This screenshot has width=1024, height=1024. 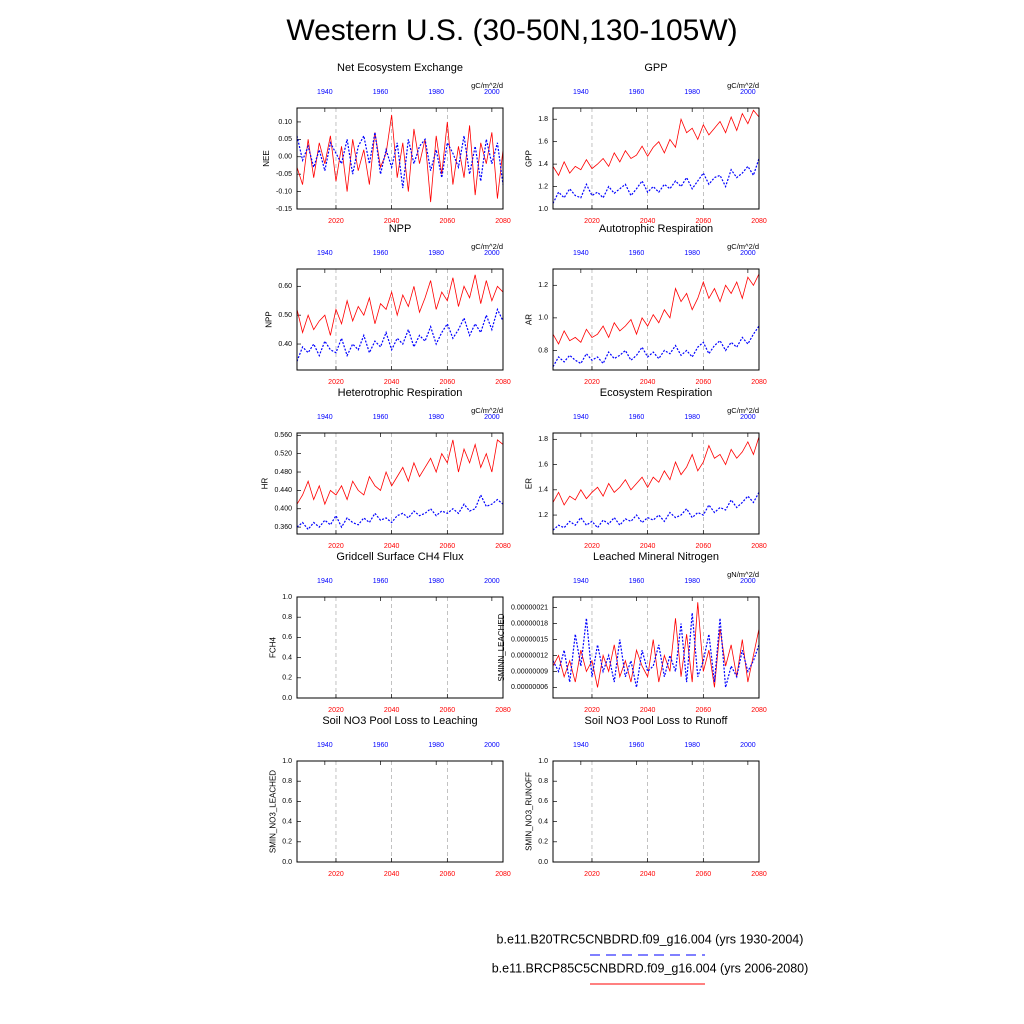 I want to click on y-tick-label: 0.440, so click(x=283, y=490).